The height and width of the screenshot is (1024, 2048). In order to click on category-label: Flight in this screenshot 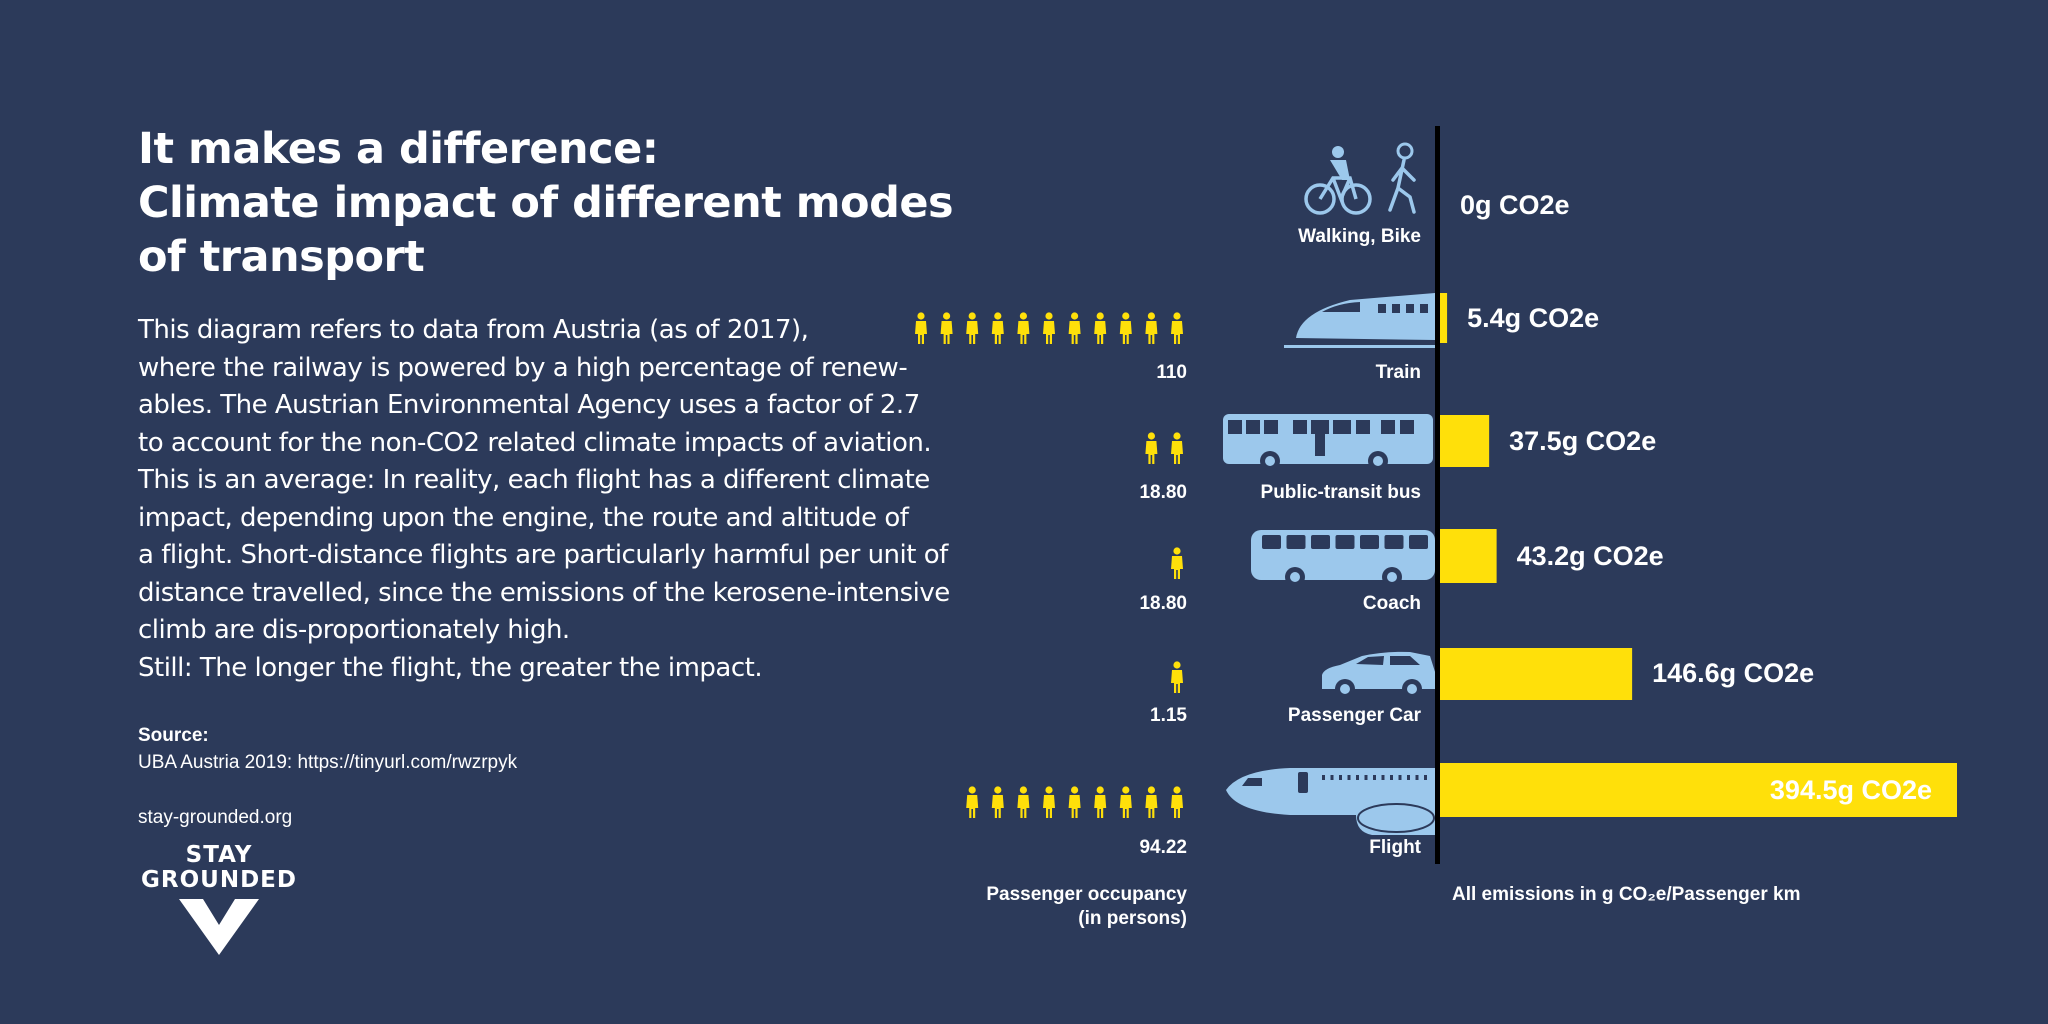, I will do `click(1395, 847)`.